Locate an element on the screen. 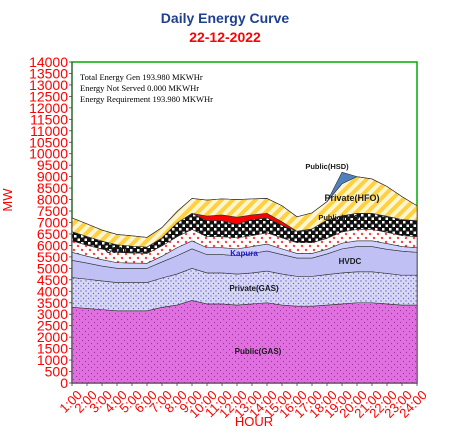 The height and width of the screenshot is (443, 450). y-tick-label: 2500 is located at coordinates (52, 326).